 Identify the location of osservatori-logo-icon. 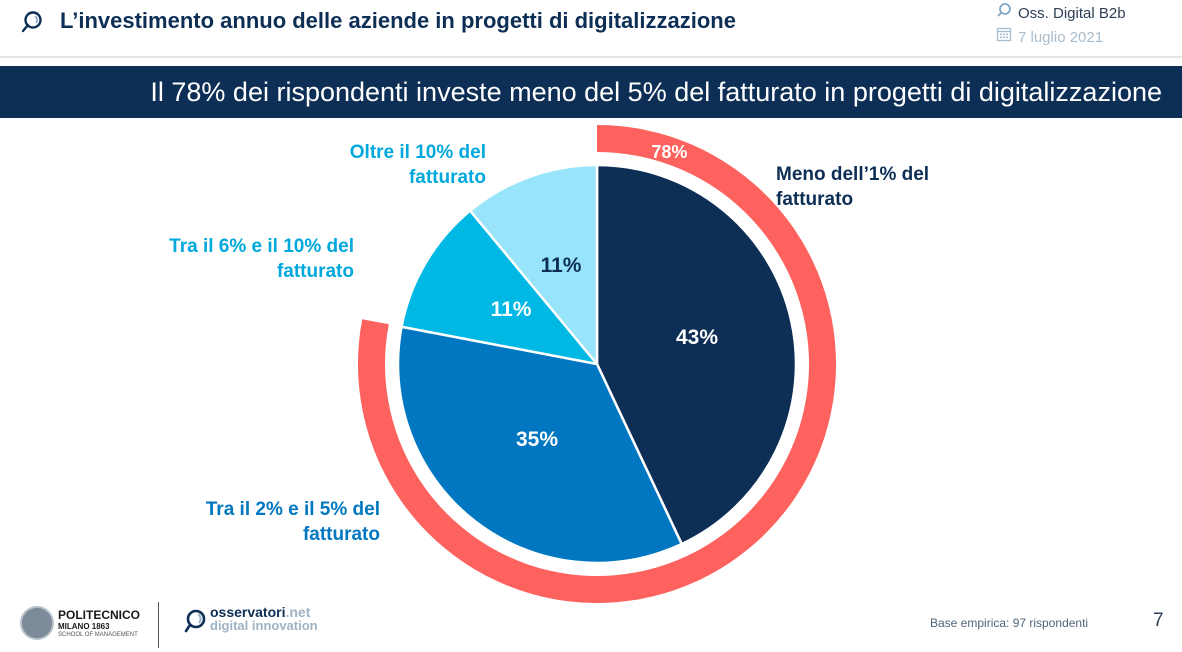
(195, 621).